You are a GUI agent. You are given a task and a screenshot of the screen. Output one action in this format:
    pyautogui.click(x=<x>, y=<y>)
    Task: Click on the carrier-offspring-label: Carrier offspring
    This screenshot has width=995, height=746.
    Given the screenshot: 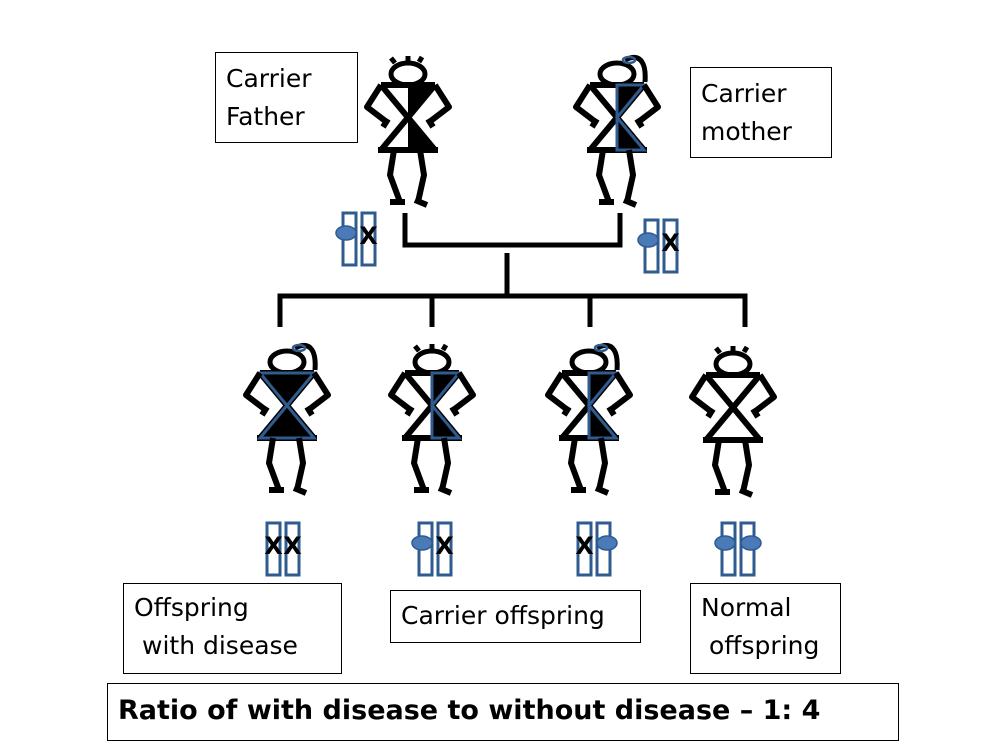 What is the action you would take?
    pyautogui.click(x=515, y=616)
    